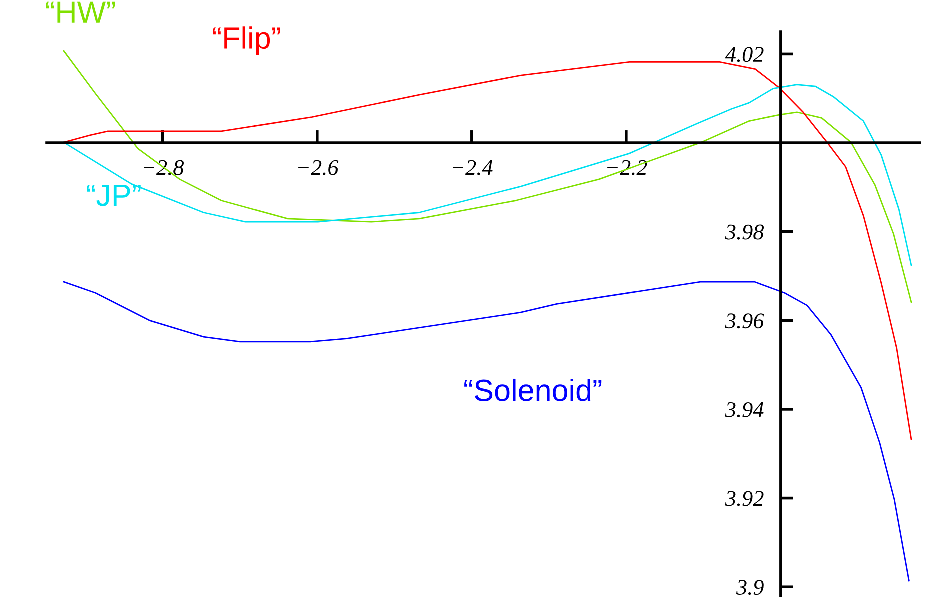 The image size is (938, 598). I want to click on series-label: “Solenoid”, so click(533, 390).